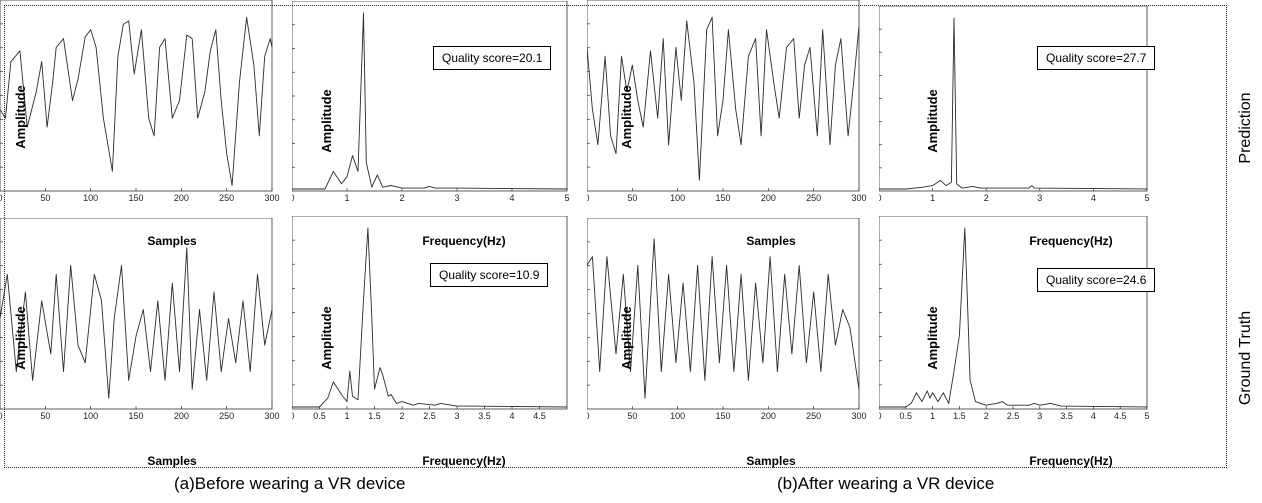 Image resolution: width=1262 pixels, height=503 pixels. What do you see at coordinates (1071, 461) in the screenshot?
I see `b-gt-spectrum-xlabel: Frequency(Hz)` at bounding box center [1071, 461].